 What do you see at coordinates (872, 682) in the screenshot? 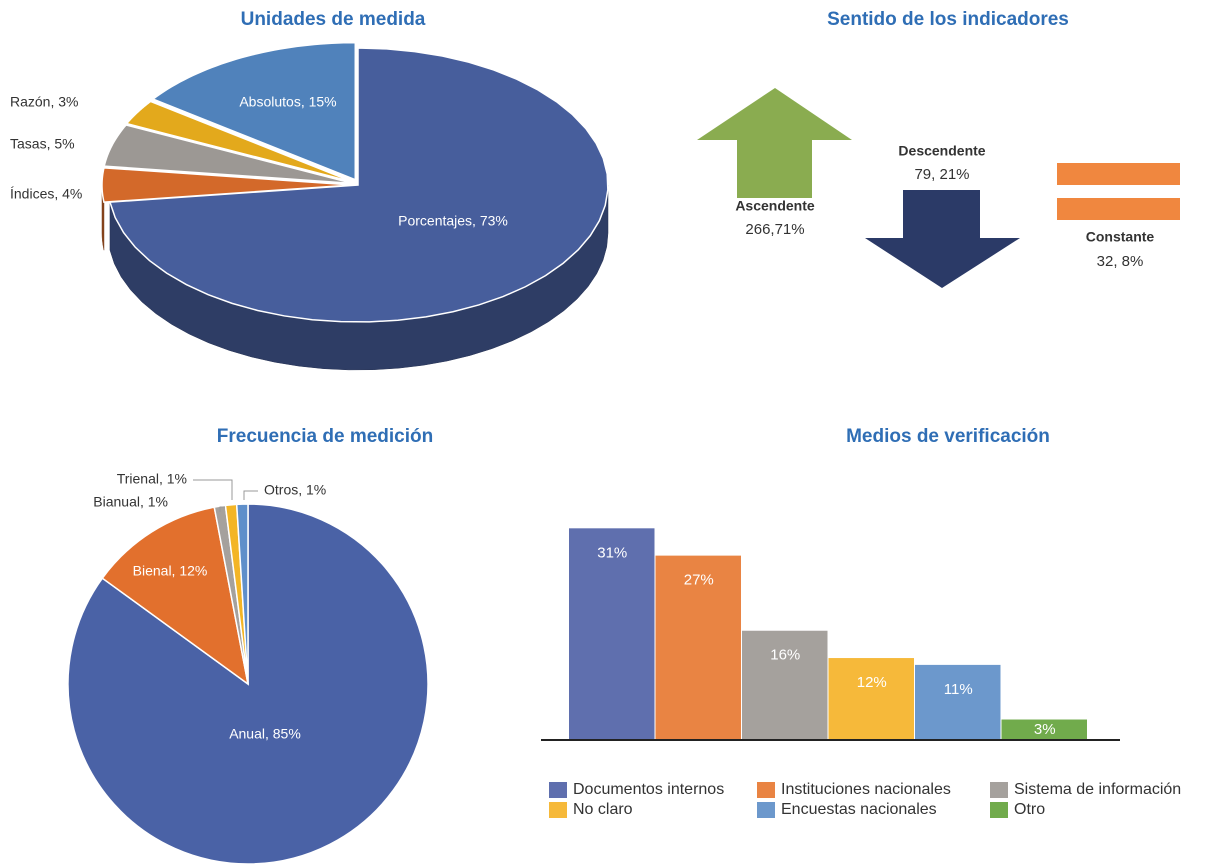
I see `value-label: 12%` at bounding box center [872, 682].